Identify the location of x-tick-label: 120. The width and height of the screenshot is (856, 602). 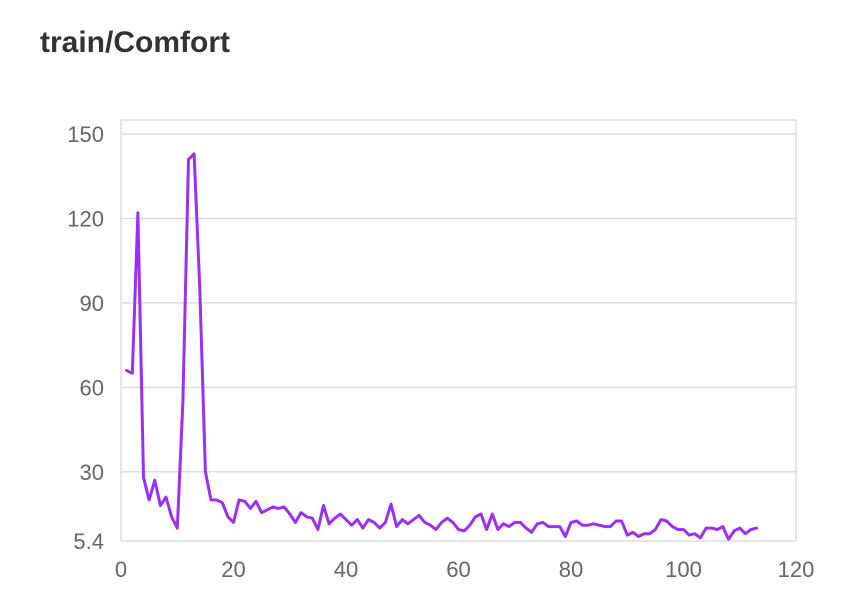
(796, 569).